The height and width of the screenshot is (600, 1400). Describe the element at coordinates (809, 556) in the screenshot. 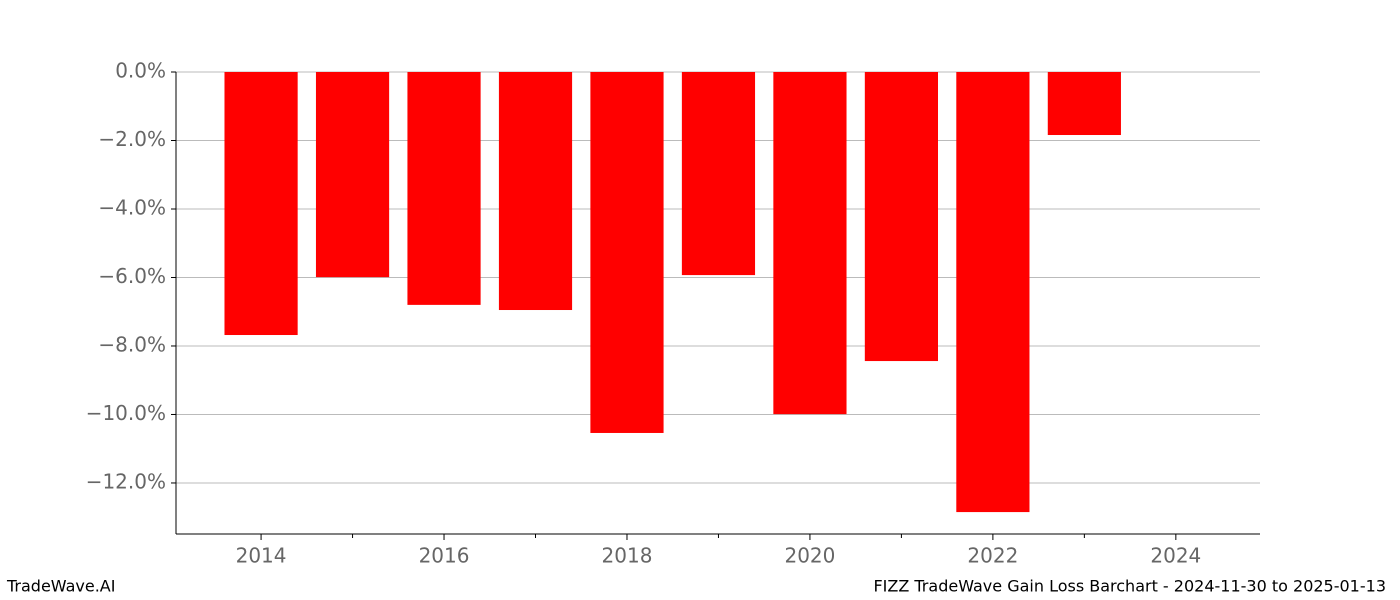

I see `x-tick-label: 2020` at that location.